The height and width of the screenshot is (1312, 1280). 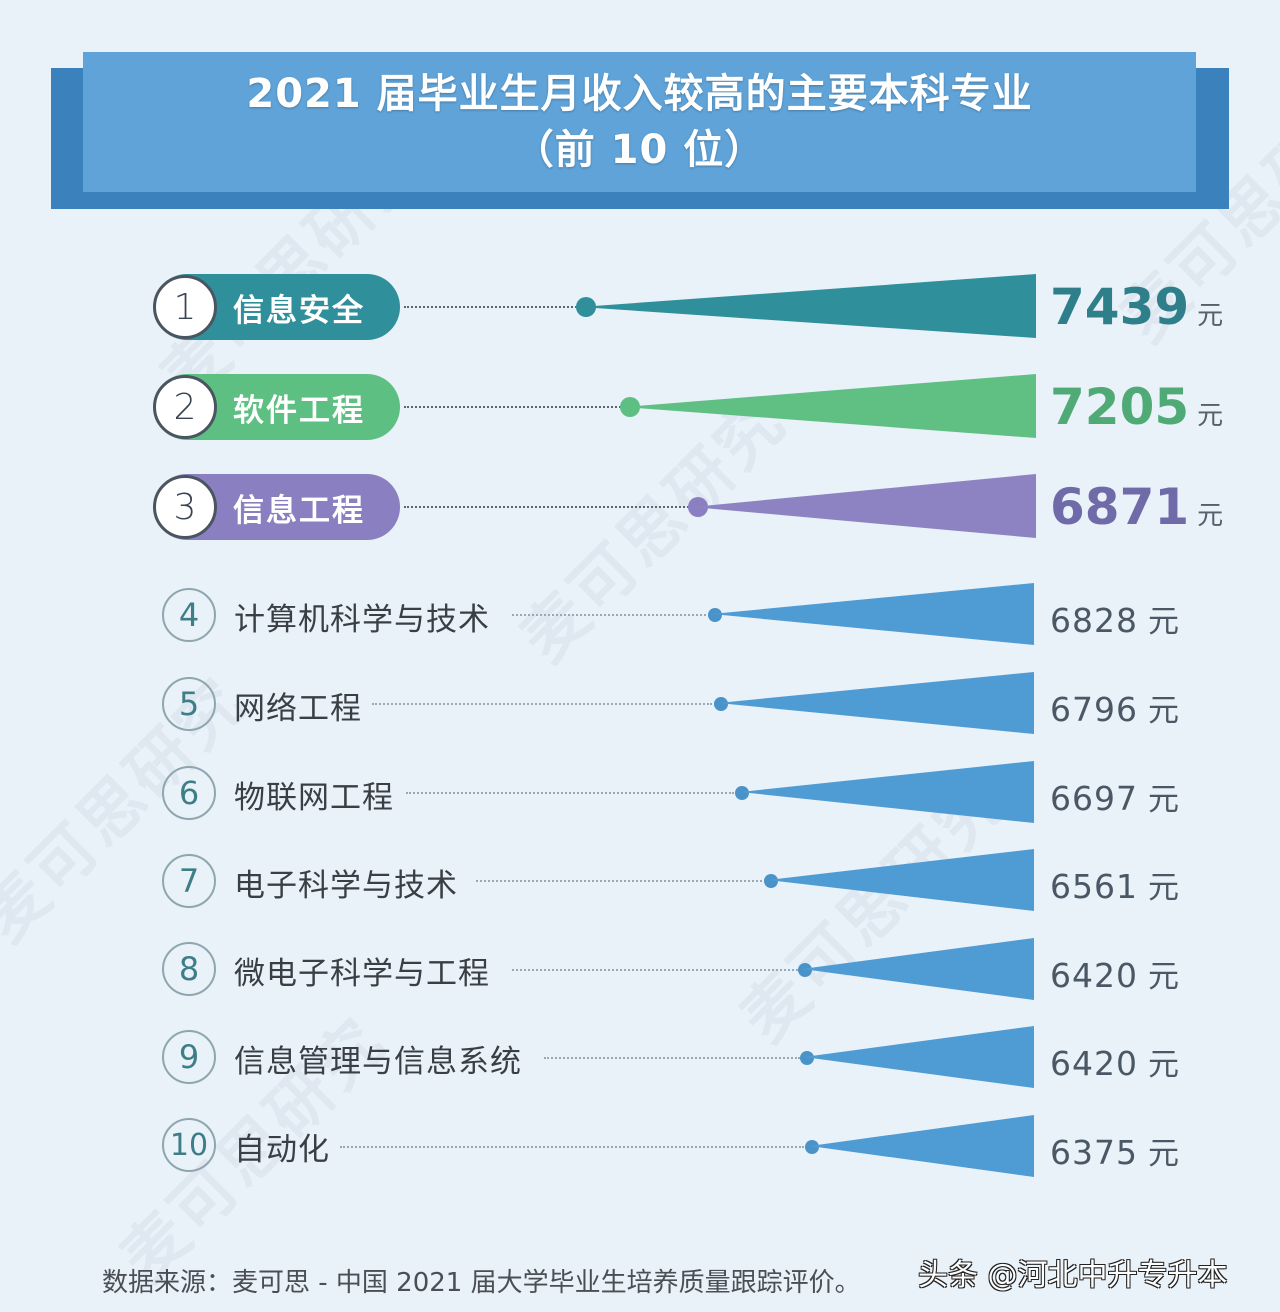 What do you see at coordinates (189, 1145) in the screenshot?
I see `rank-badge: 10` at bounding box center [189, 1145].